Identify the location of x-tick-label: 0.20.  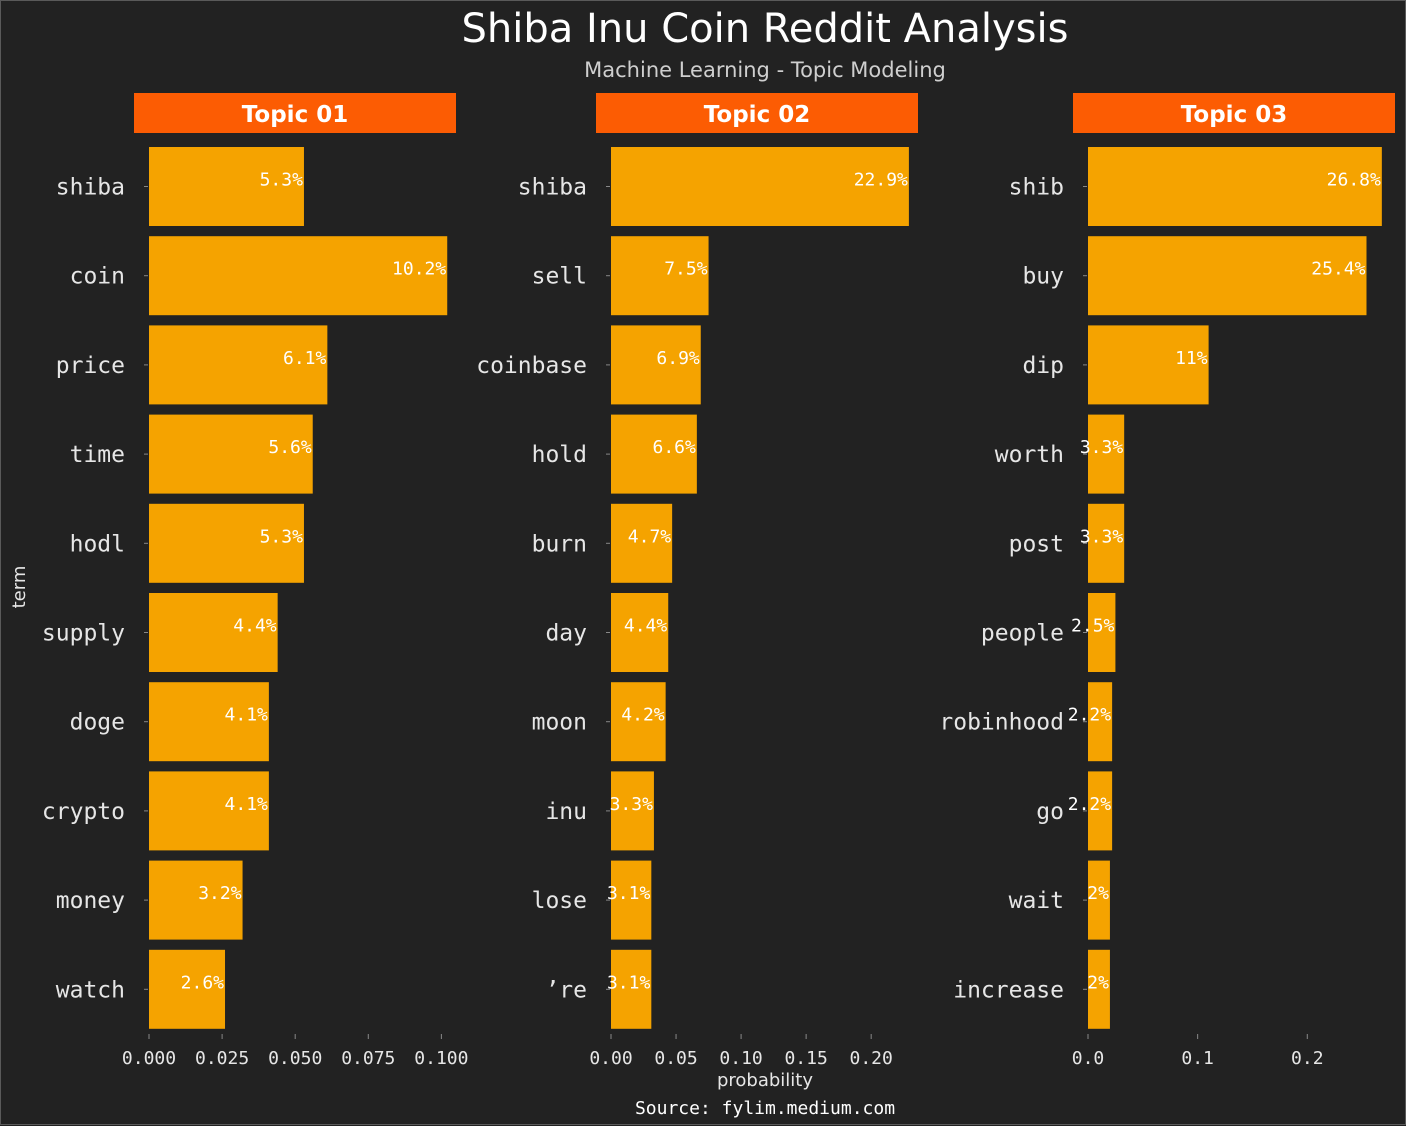
(870, 1058).